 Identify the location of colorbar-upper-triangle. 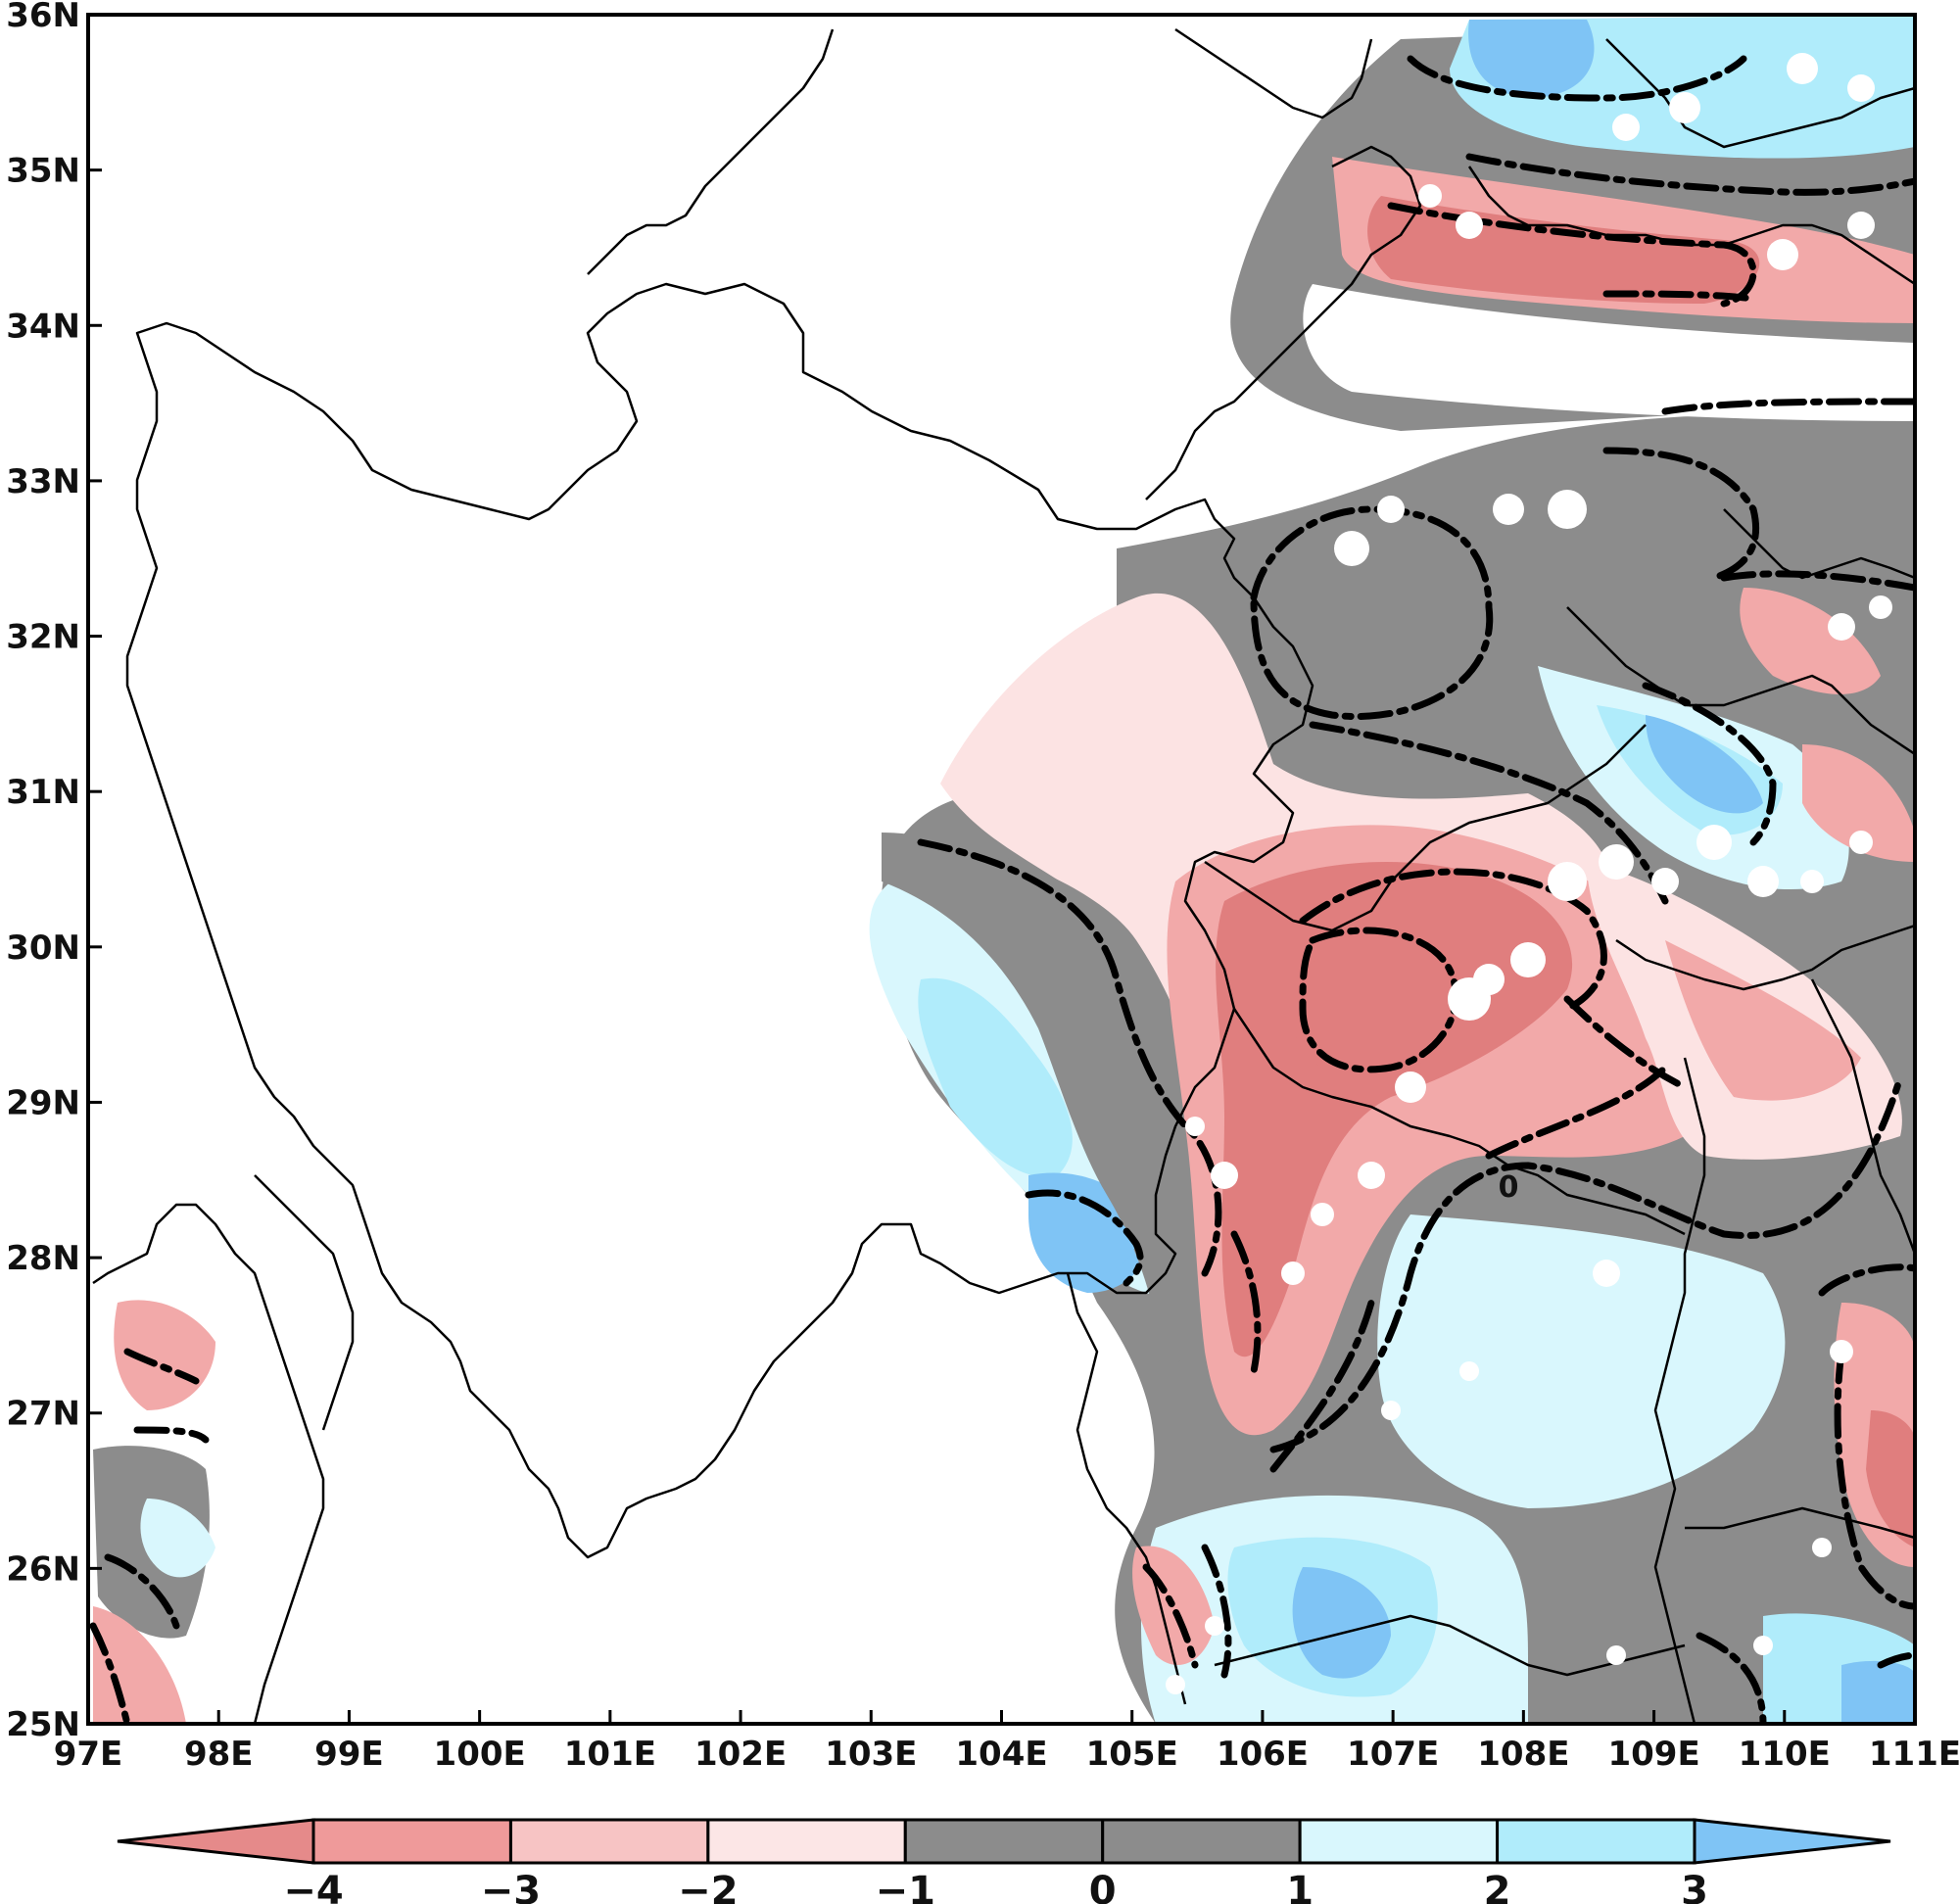
(1792, 1841).